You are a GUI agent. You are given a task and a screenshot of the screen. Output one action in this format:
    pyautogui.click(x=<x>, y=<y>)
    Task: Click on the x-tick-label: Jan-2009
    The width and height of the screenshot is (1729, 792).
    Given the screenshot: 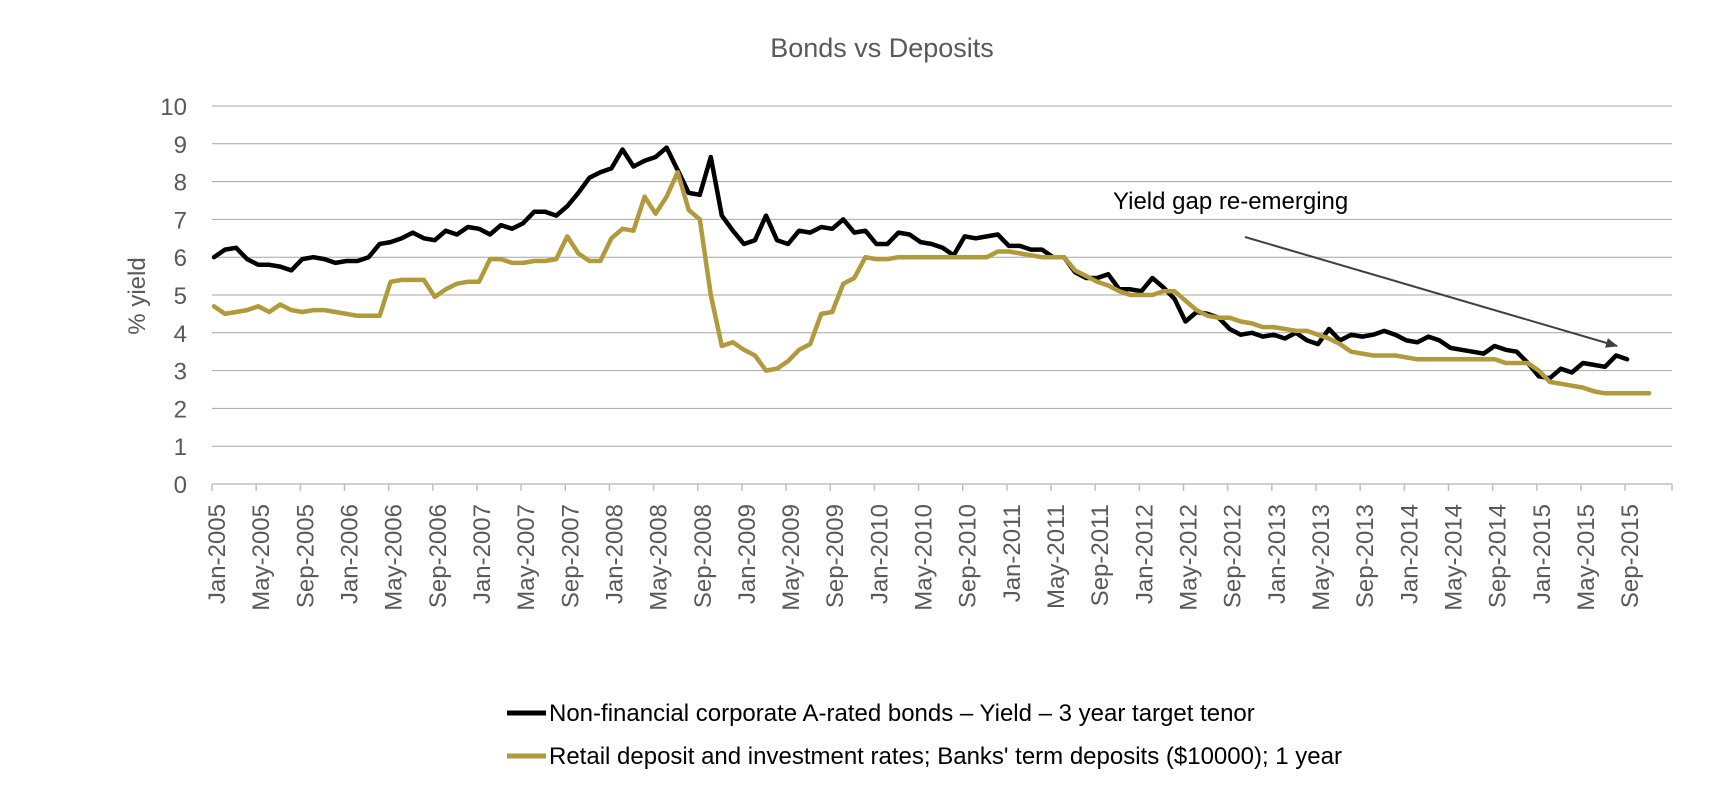 What is the action you would take?
    pyautogui.click(x=747, y=554)
    